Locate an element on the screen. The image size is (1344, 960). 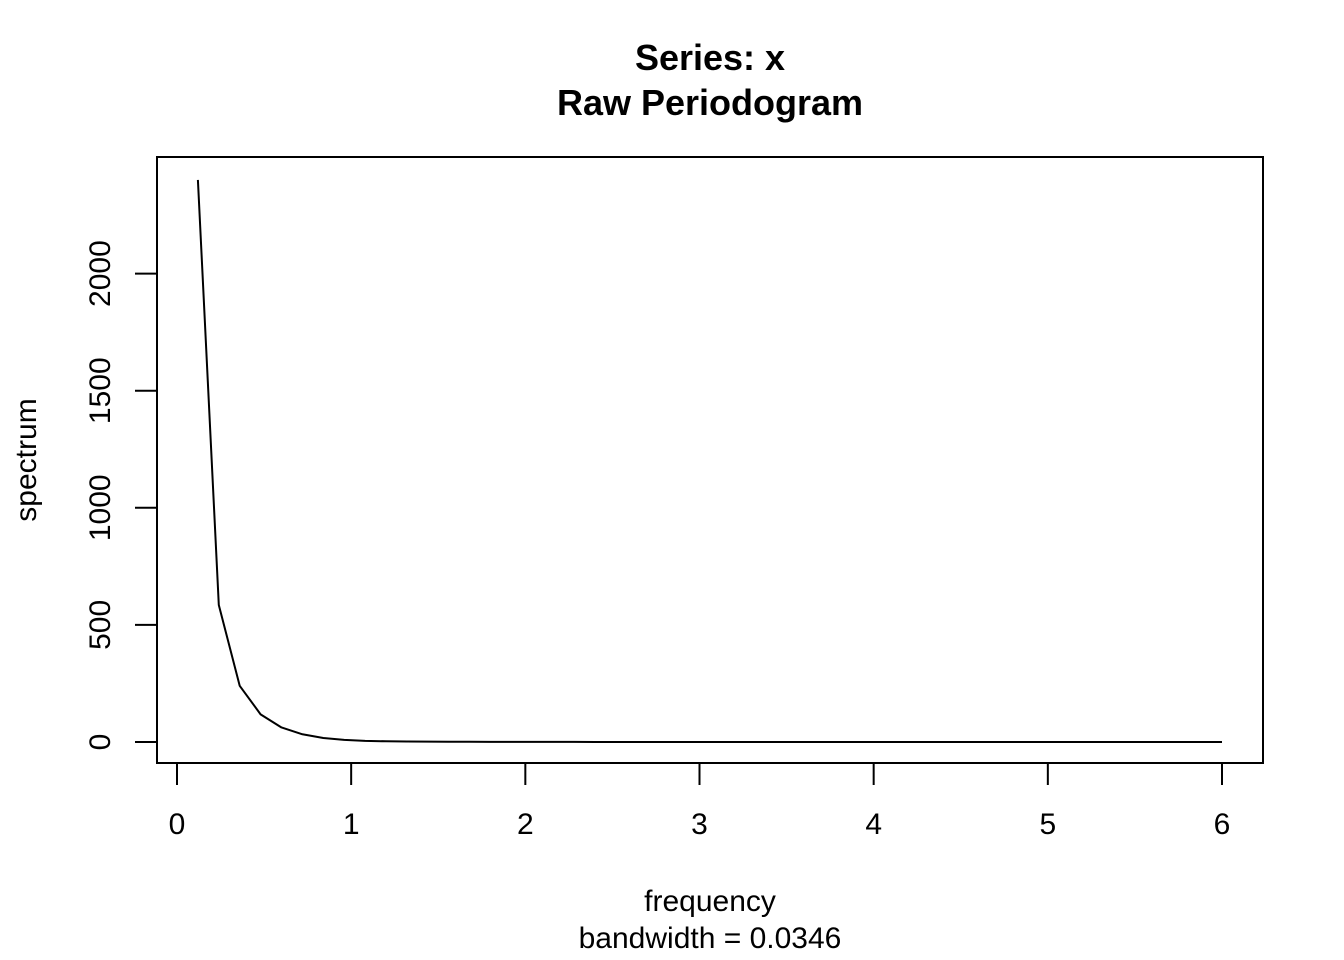
y-tick-label-0: 0 is located at coordinates (100, 742).